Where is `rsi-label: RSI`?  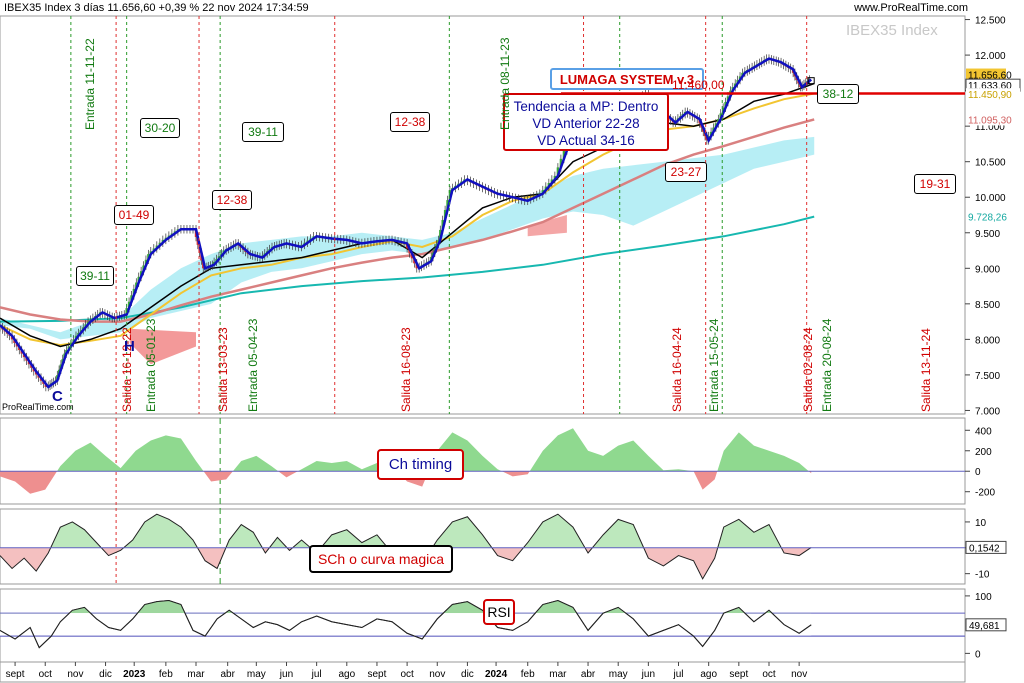
rsi-label: RSI is located at coordinates (499, 612).